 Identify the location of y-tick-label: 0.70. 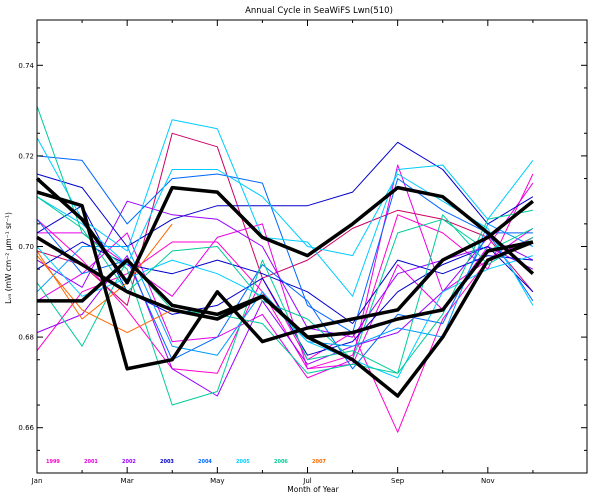
(26, 247).